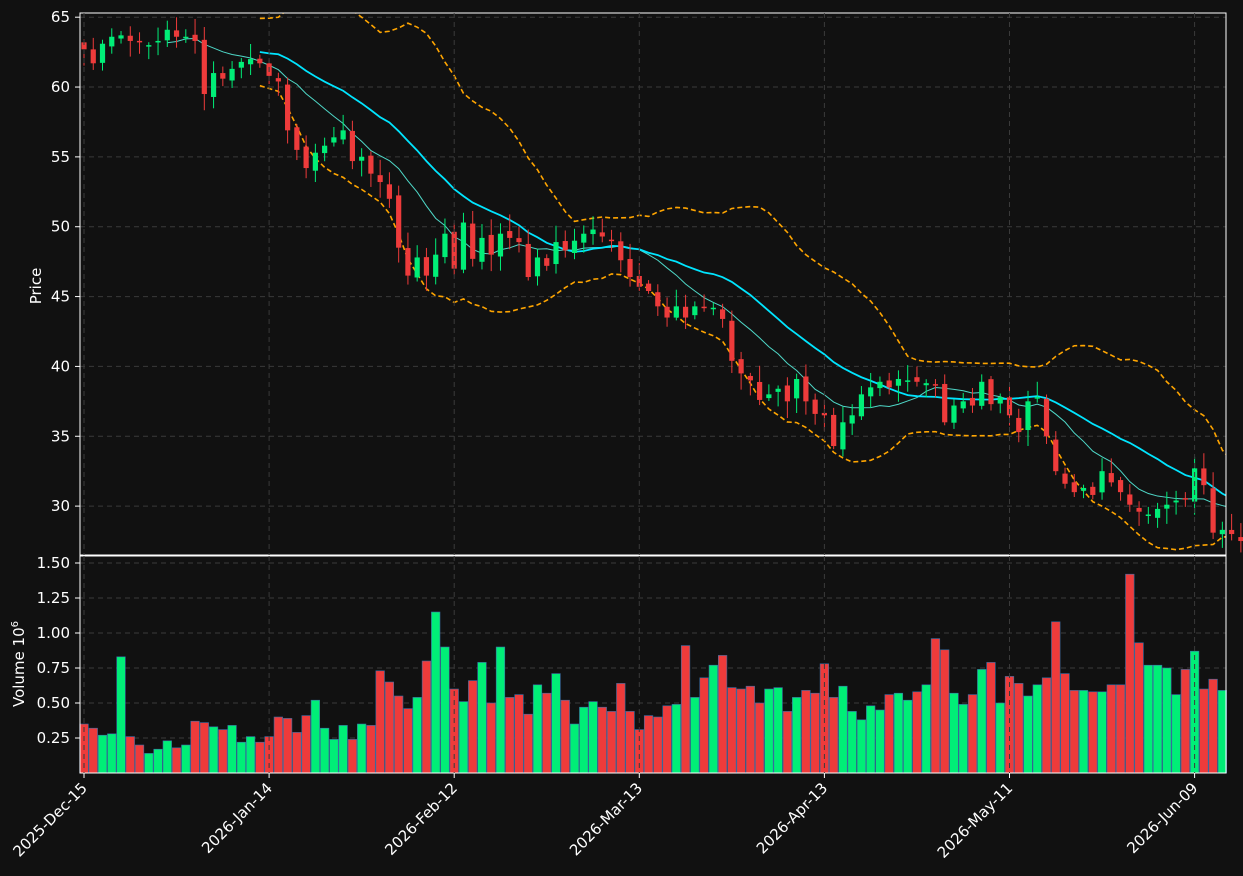 This screenshot has height=876, width=1243. I want to click on volume-axis-label-power: 6, so click(15, 624).